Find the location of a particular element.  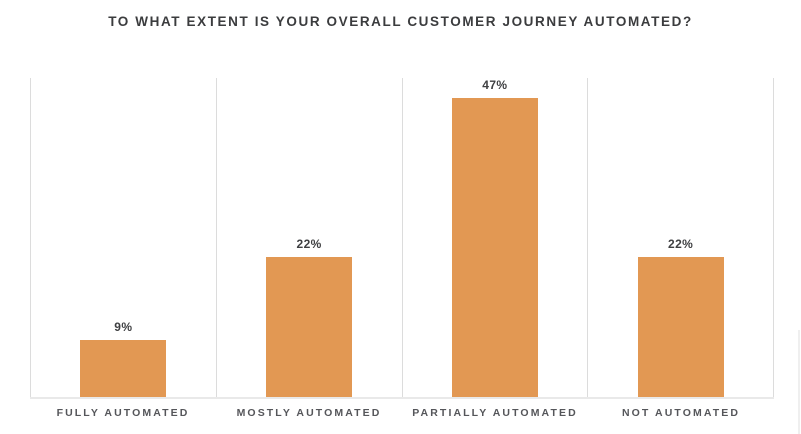

cropped-adjacent-element-edge is located at coordinates (799, 382).